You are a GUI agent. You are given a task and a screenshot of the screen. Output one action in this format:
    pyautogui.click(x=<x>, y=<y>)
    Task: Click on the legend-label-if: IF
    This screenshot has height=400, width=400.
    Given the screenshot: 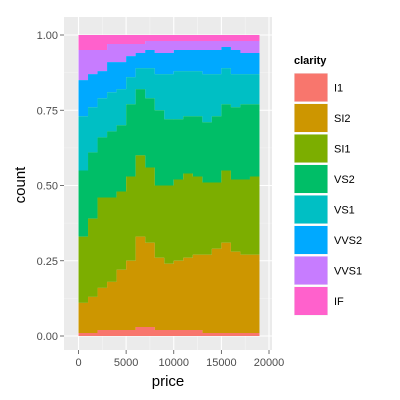 What is the action you would take?
    pyautogui.click(x=339, y=302)
    